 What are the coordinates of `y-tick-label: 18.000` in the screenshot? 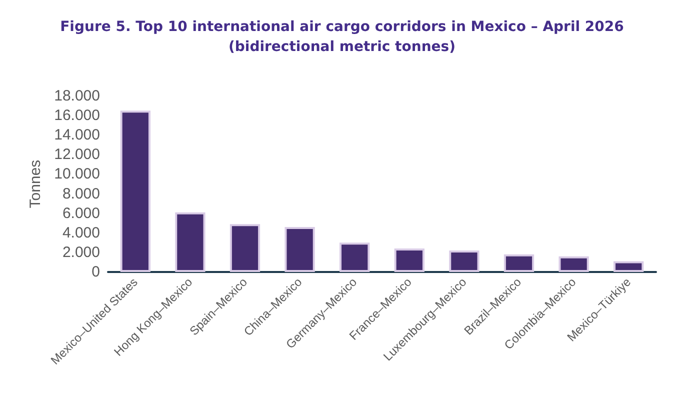 It's located at (77, 96).